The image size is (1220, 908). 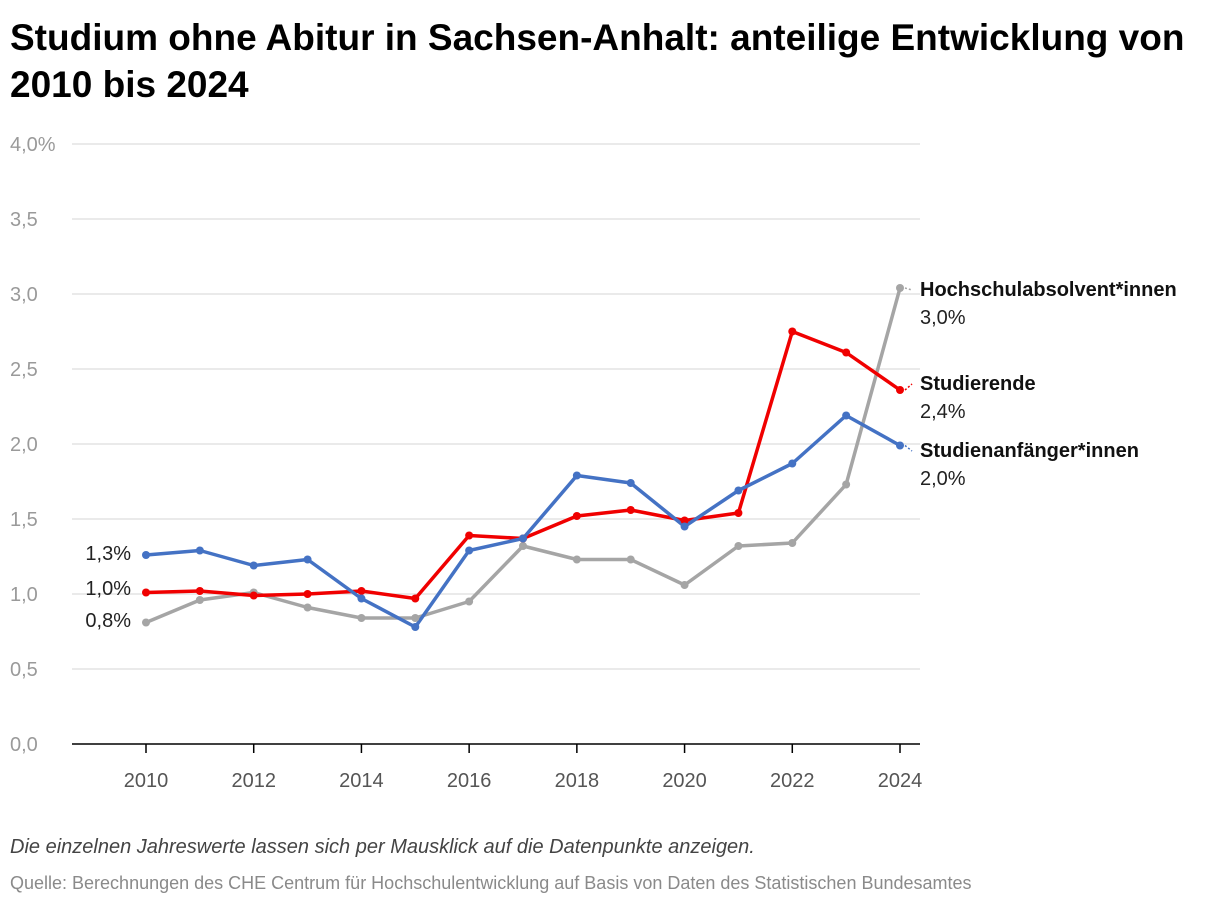 What do you see at coordinates (943, 318) in the screenshot?
I see `series-end-value: 3,0%` at bounding box center [943, 318].